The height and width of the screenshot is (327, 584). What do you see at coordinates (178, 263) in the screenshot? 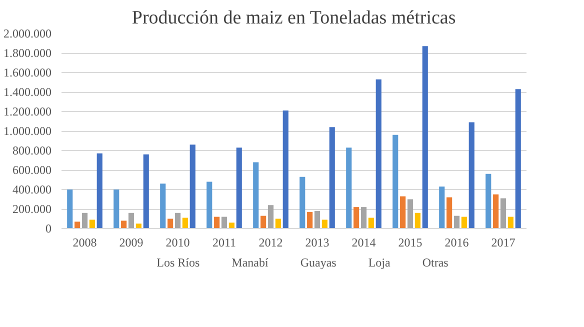
I see `text: Los Ríos` at bounding box center [178, 263].